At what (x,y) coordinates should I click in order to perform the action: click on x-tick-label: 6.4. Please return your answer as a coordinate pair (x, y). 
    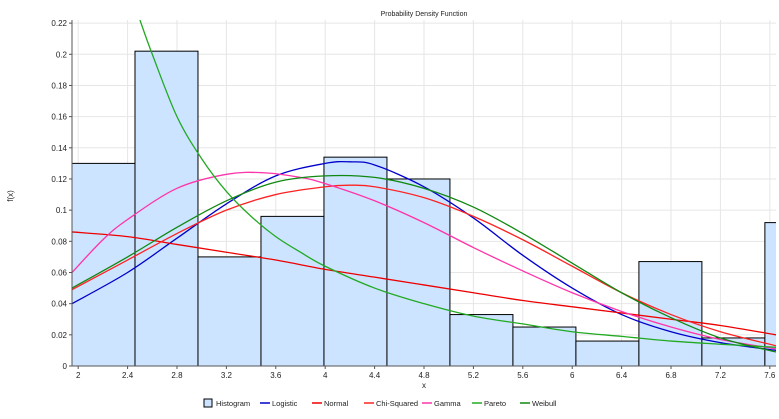
    Looking at the image, I should click on (622, 375).